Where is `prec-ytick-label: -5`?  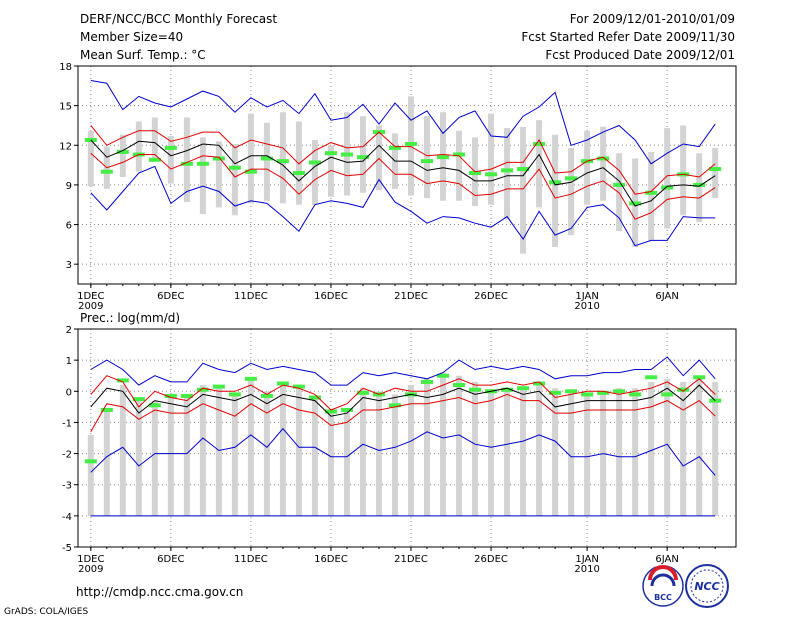
prec-ytick-label: -5 is located at coordinates (67, 548).